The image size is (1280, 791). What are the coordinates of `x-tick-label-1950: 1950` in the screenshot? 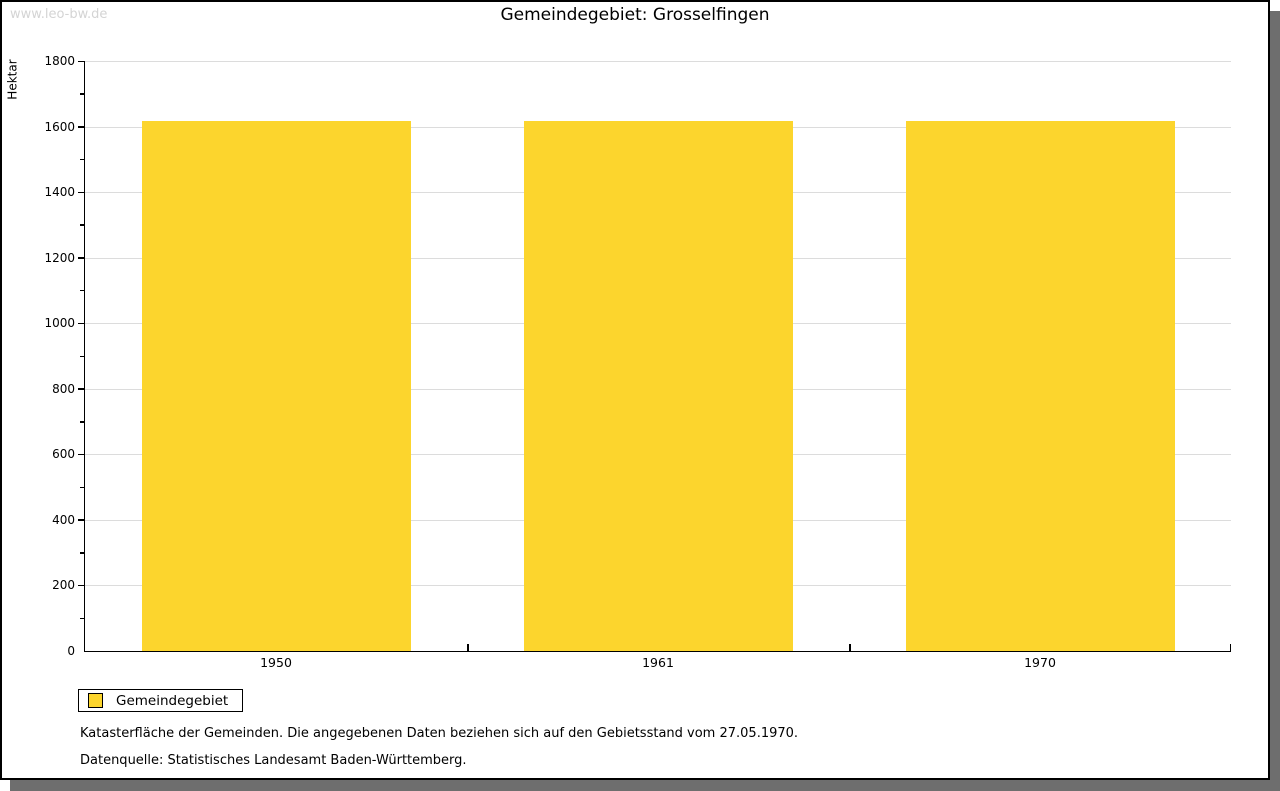 It's located at (276, 662).